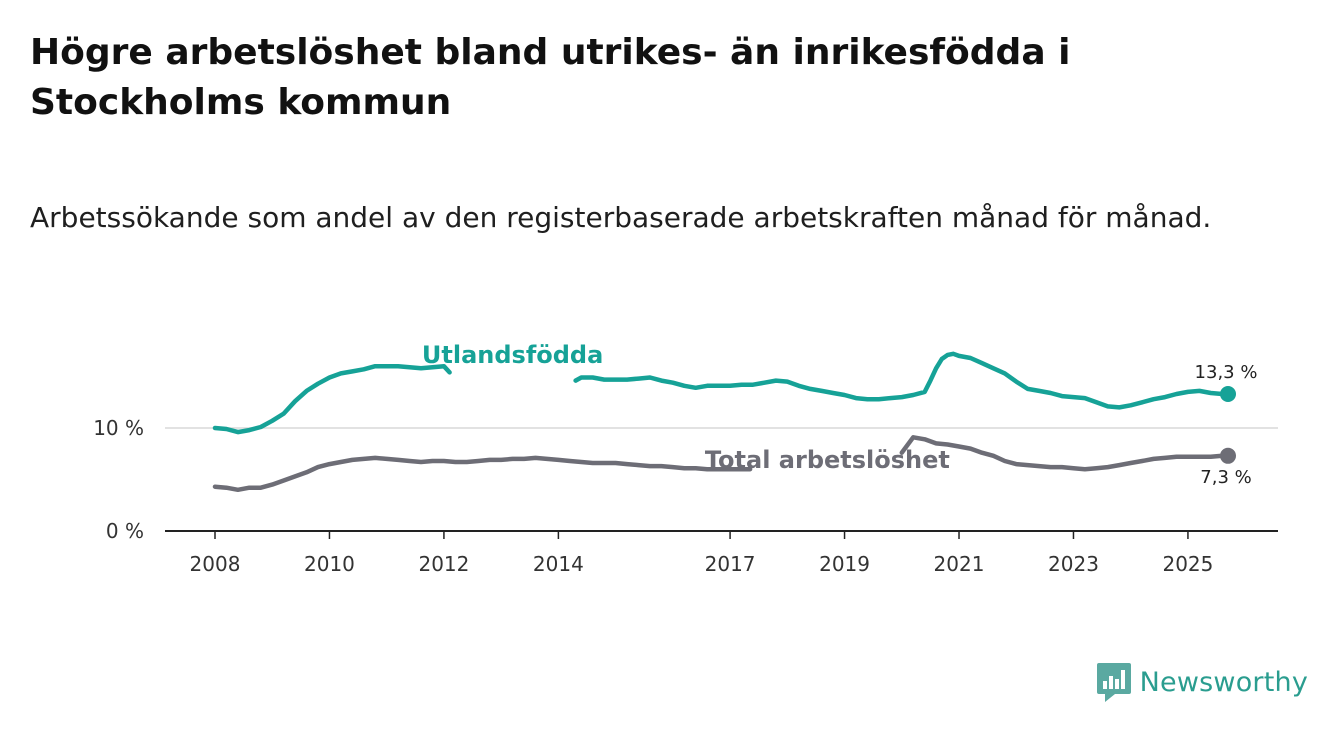 The width and height of the screenshot is (1340, 734). Describe the element at coordinates (512, 355) in the screenshot. I see `series-label-utlandsfodda: Utlandsfödda` at that location.